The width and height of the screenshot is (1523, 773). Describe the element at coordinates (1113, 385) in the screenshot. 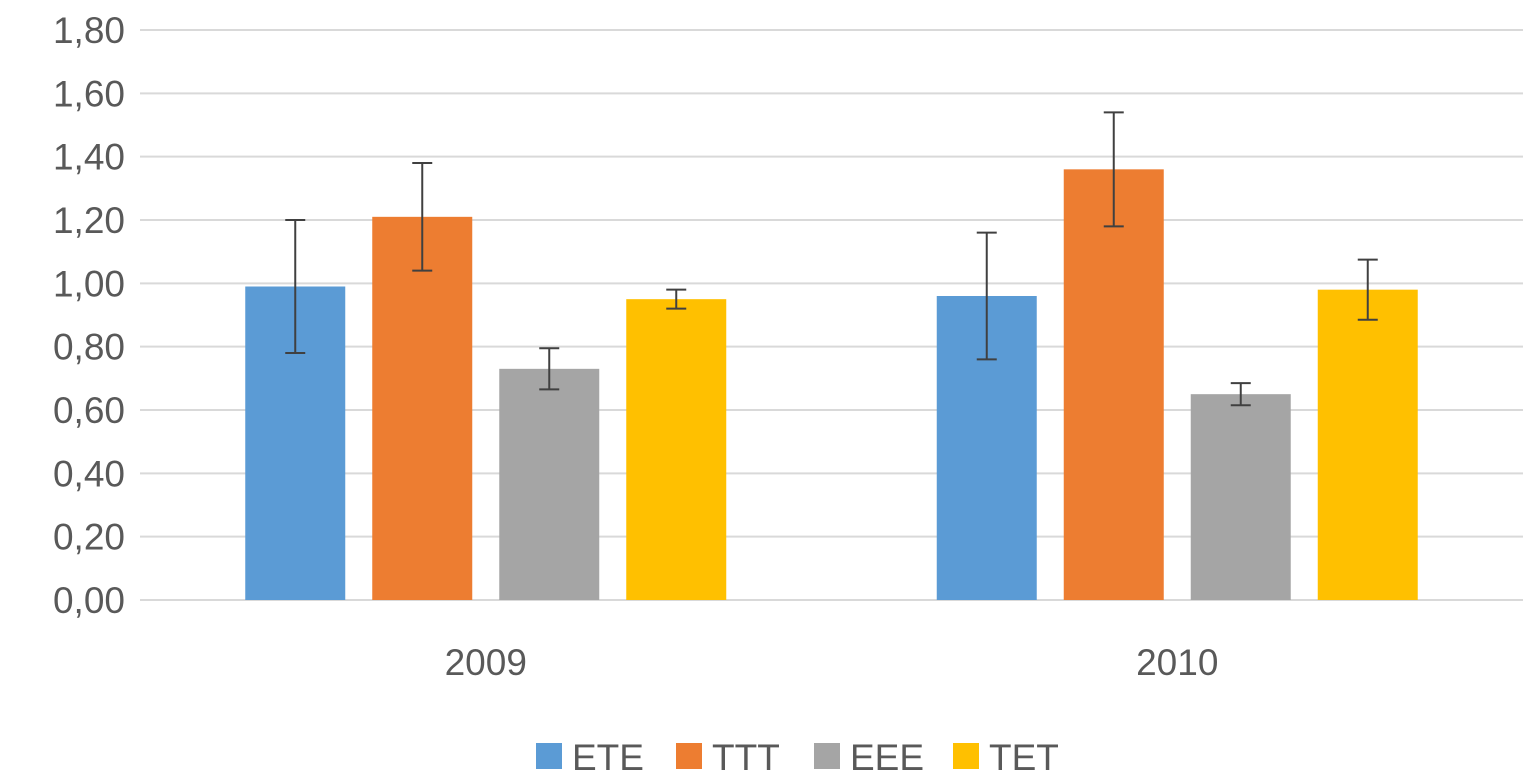

I see `bar-ttt-2010` at that location.